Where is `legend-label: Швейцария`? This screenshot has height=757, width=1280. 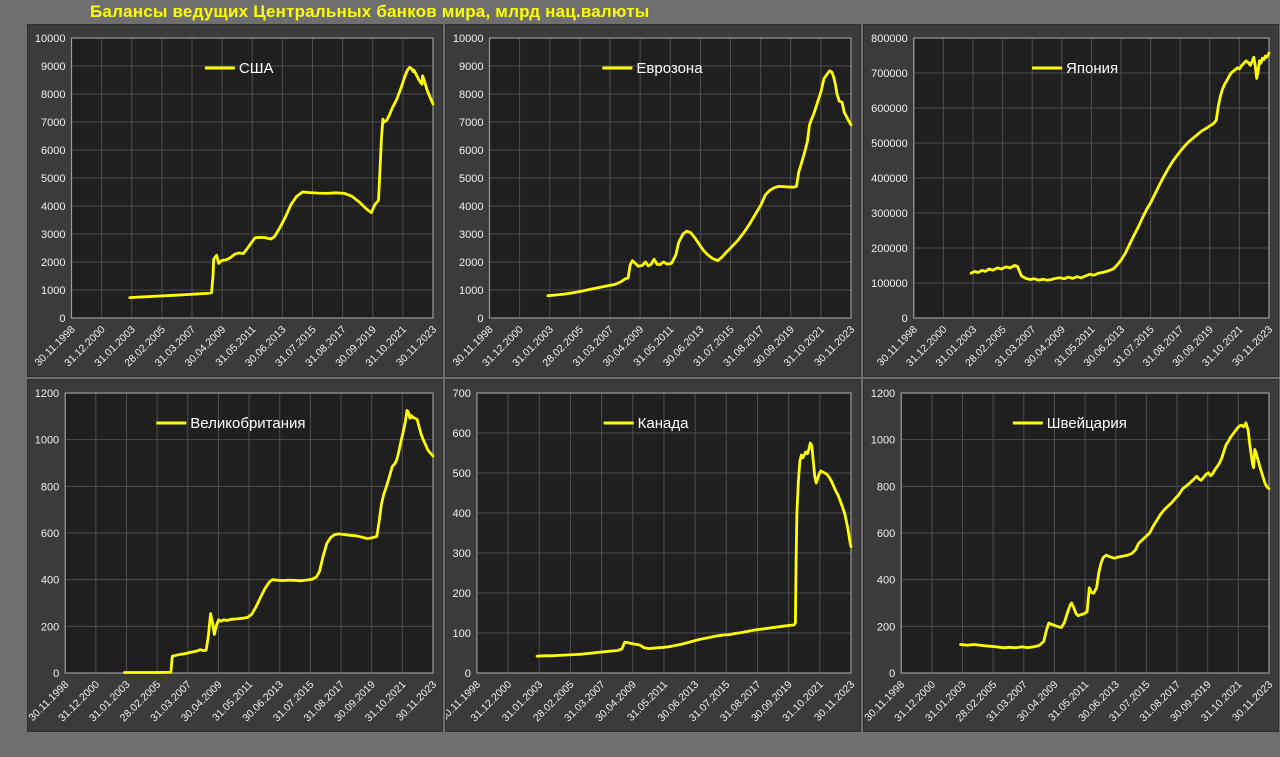
legend-label: Швейцария is located at coordinates (1087, 423).